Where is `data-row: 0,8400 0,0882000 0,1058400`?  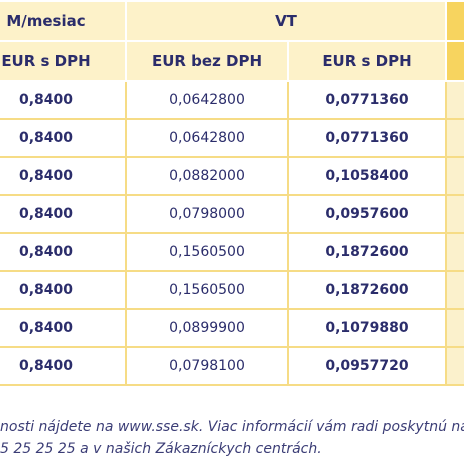 data-row: 0,8400 0,0882000 0,1058400 is located at coordinates (232, 176).